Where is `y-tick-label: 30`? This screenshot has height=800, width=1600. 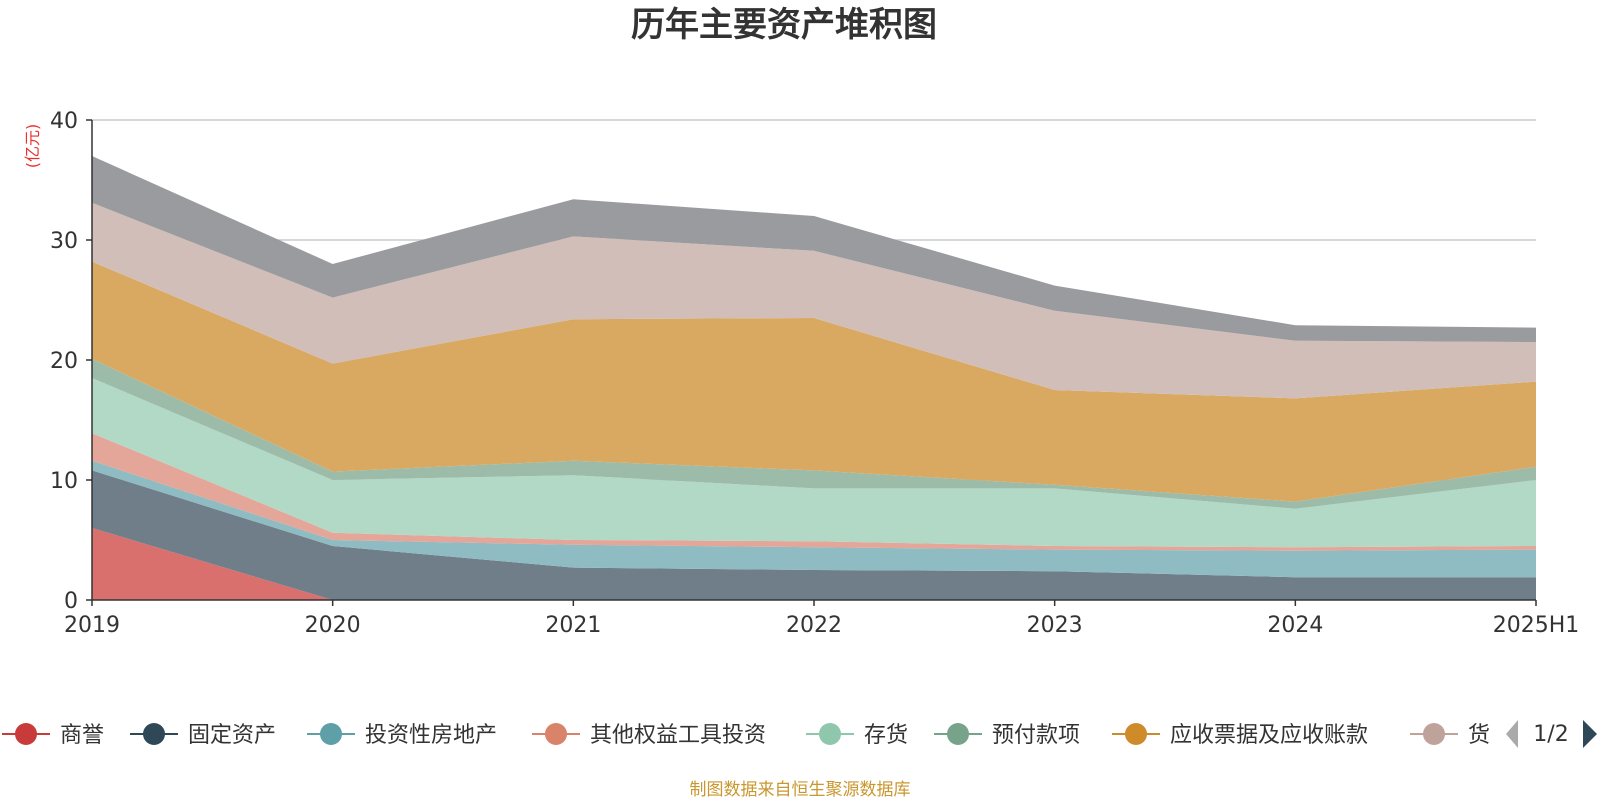
y-tick-label: 30 is located at coordinates (64, 241).